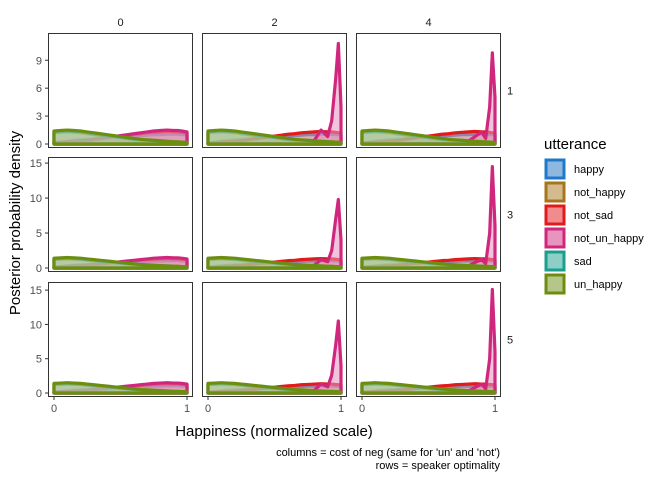 This screenshot has height=480, width=672. I want to click on panel-row1-col4, so click(428, 90).